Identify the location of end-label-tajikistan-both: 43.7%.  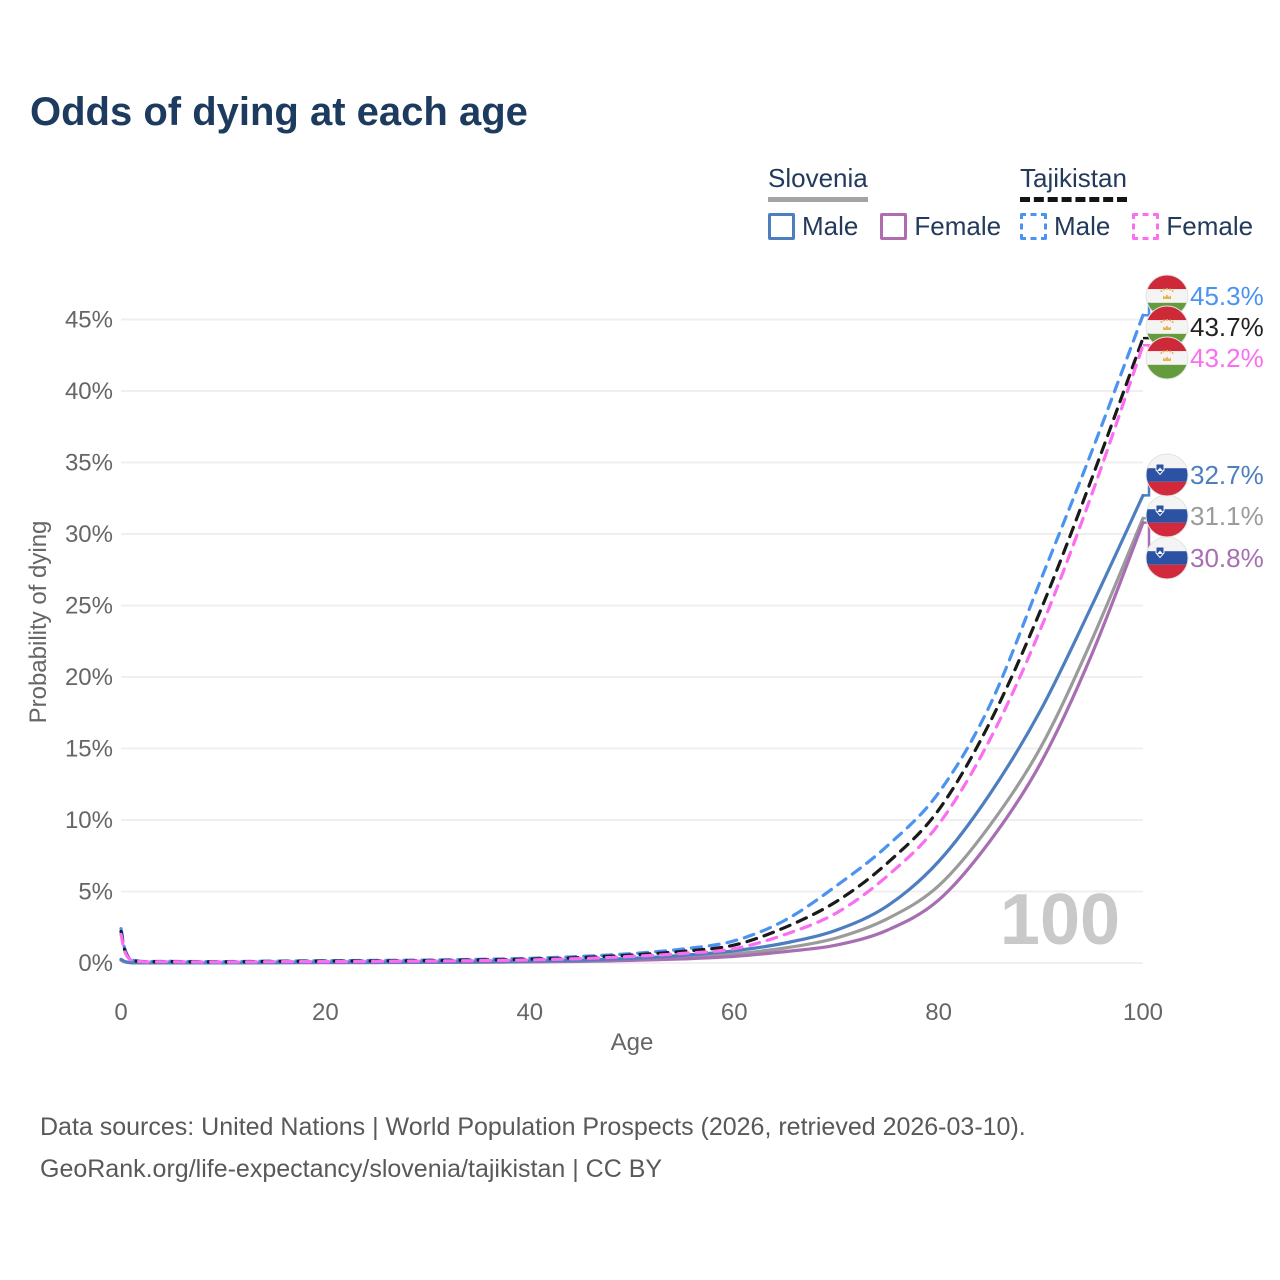
(1227, 327).